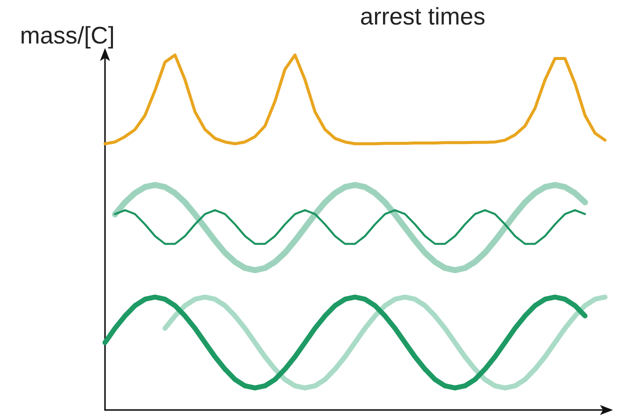  What do you see at coordinates (67, 36) in the screenshot?
I see `y-axis-title: mass/[C]` at bounding box center [67, 36].